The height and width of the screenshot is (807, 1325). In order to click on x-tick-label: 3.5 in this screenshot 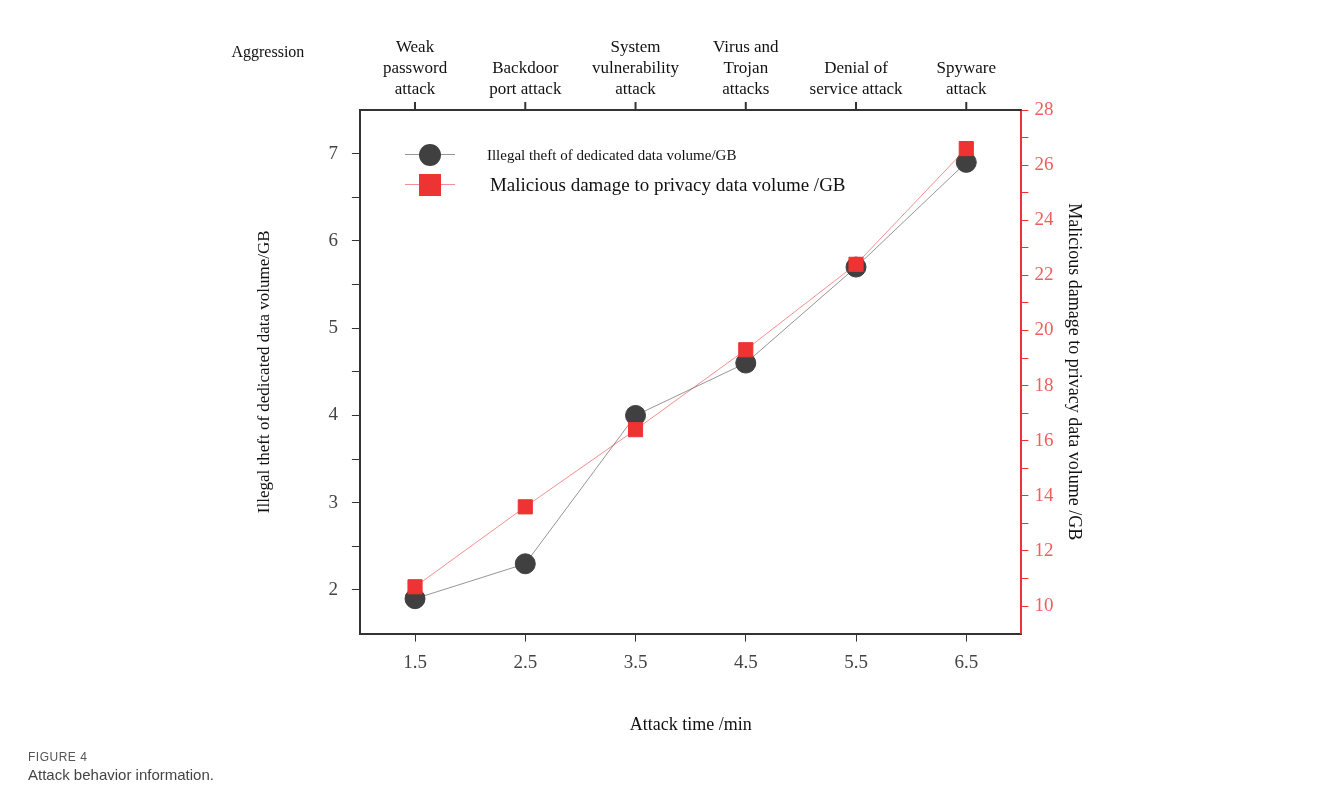, I will do `click(635, 661)`.